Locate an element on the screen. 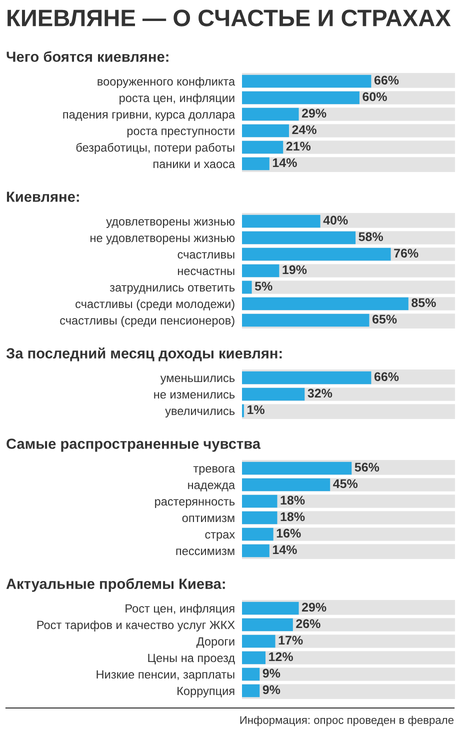 This screenshot has height=747, width=460. y-tick-label: безработицы, потери работы is located at coordinates (155, 148).